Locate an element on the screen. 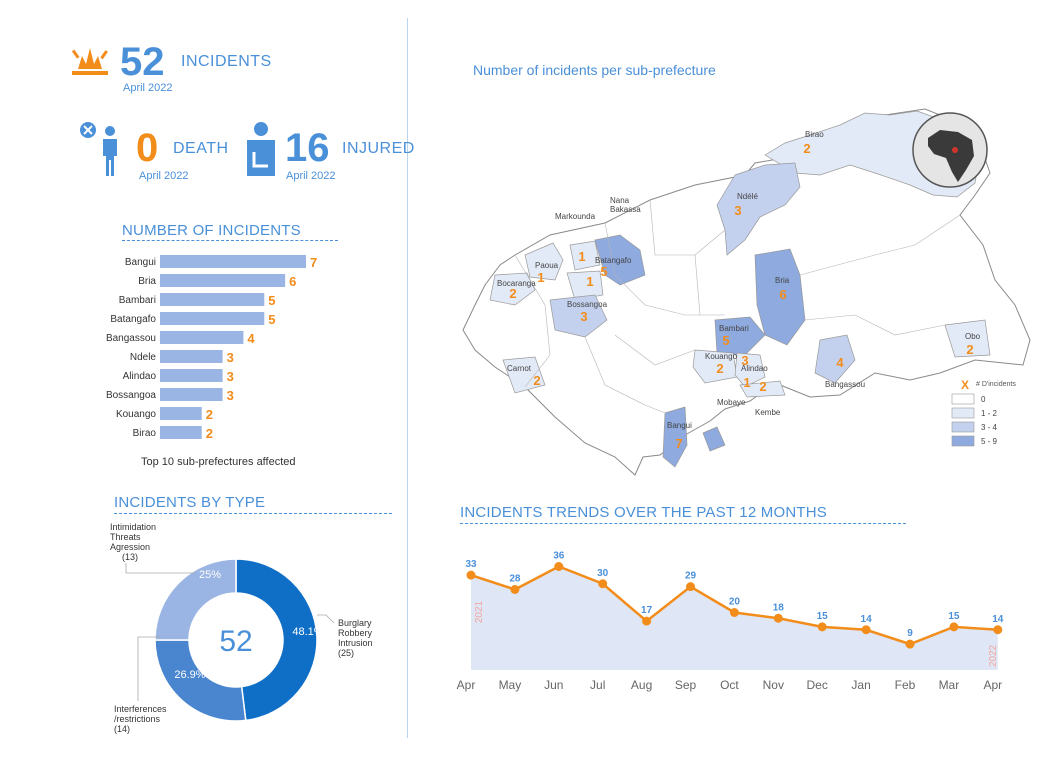  bar-category-label: Ndele is located at coordinates (143, 357).